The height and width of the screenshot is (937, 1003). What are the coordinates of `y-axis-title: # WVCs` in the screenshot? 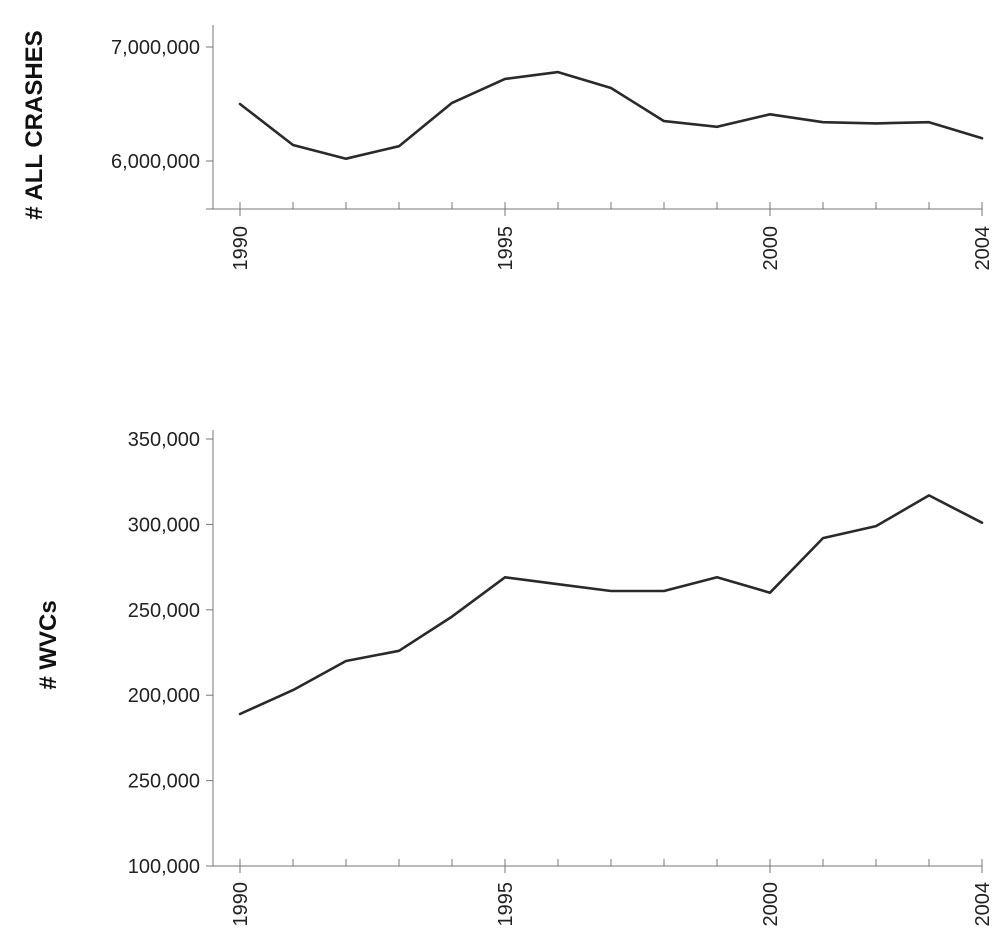 It's located at (48, 644).